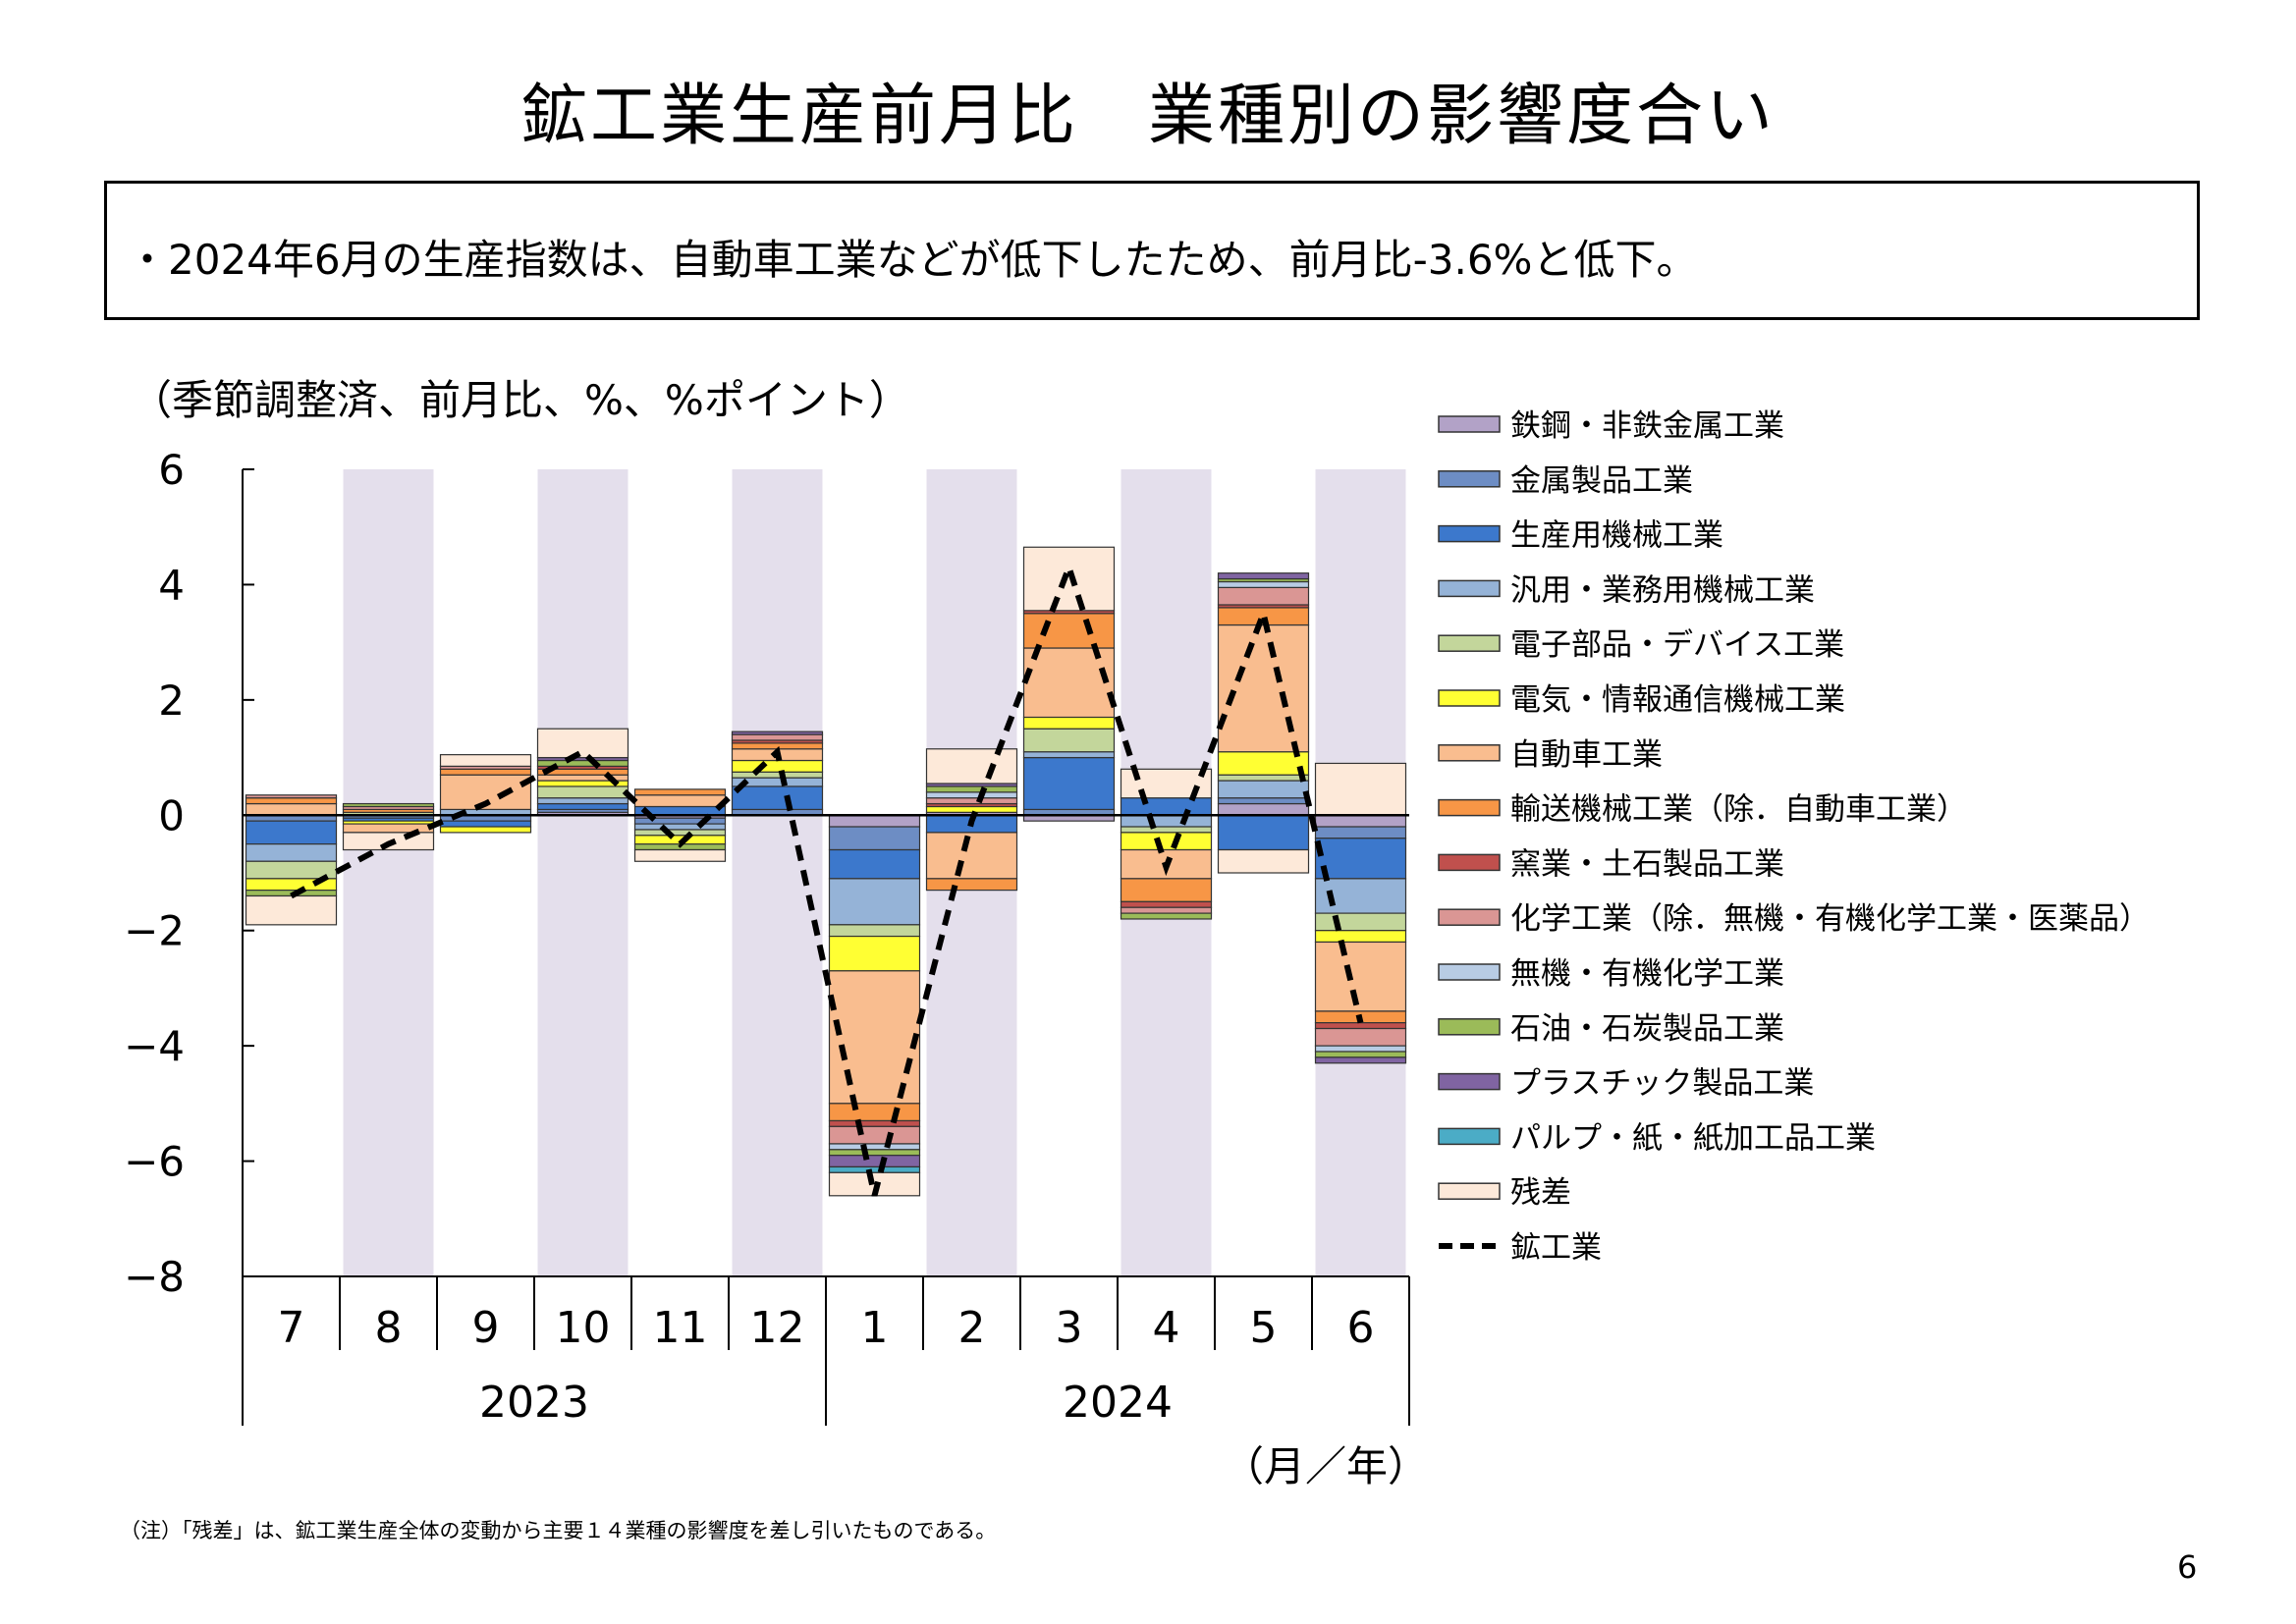  I want to click on legend-label: 鉄鋼・非鉄金属工業, so click(1647, 426).